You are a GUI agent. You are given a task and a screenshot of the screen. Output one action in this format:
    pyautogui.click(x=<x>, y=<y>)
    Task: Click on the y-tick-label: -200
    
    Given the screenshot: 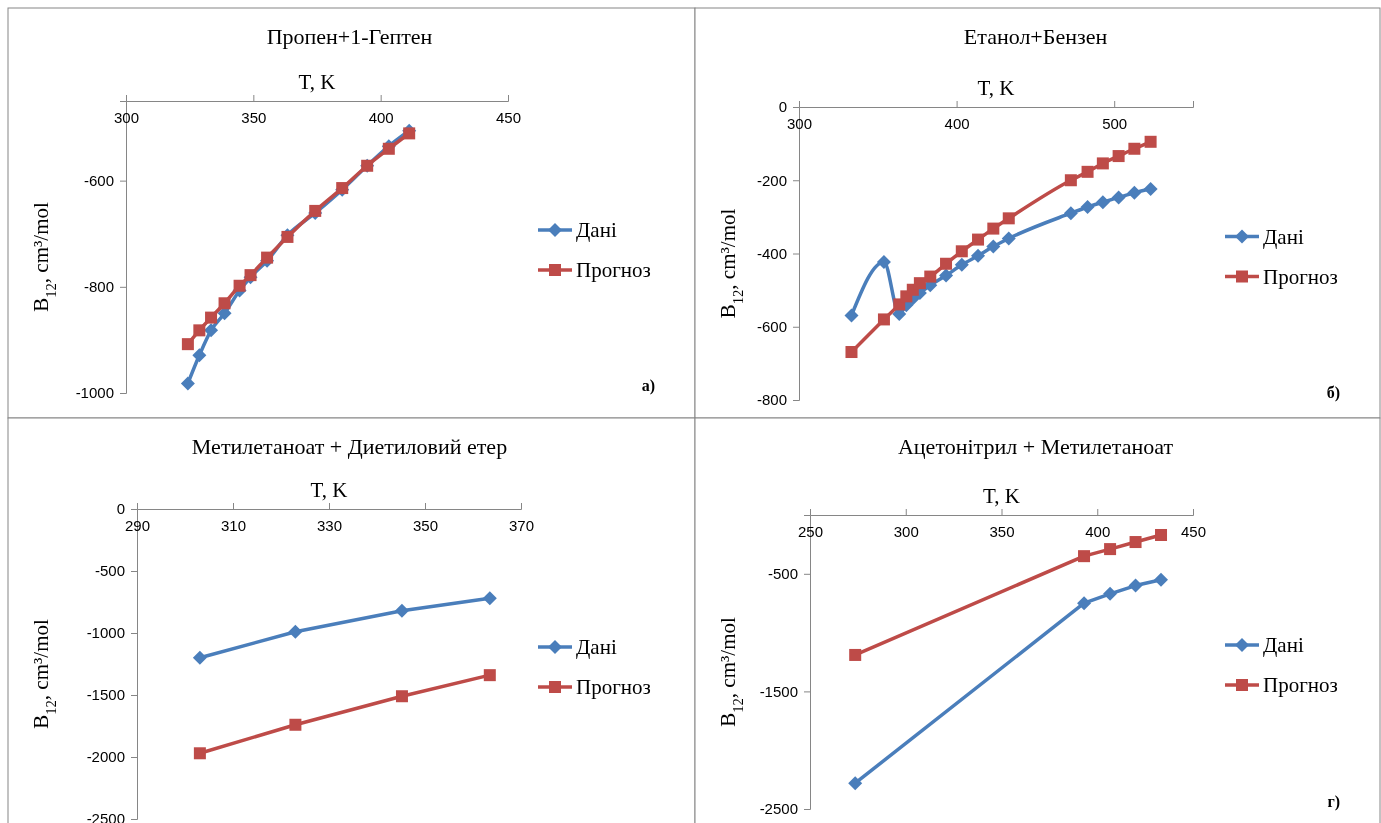 What is the action you would take?
    pyautogui.click(x=771, y=180)
    